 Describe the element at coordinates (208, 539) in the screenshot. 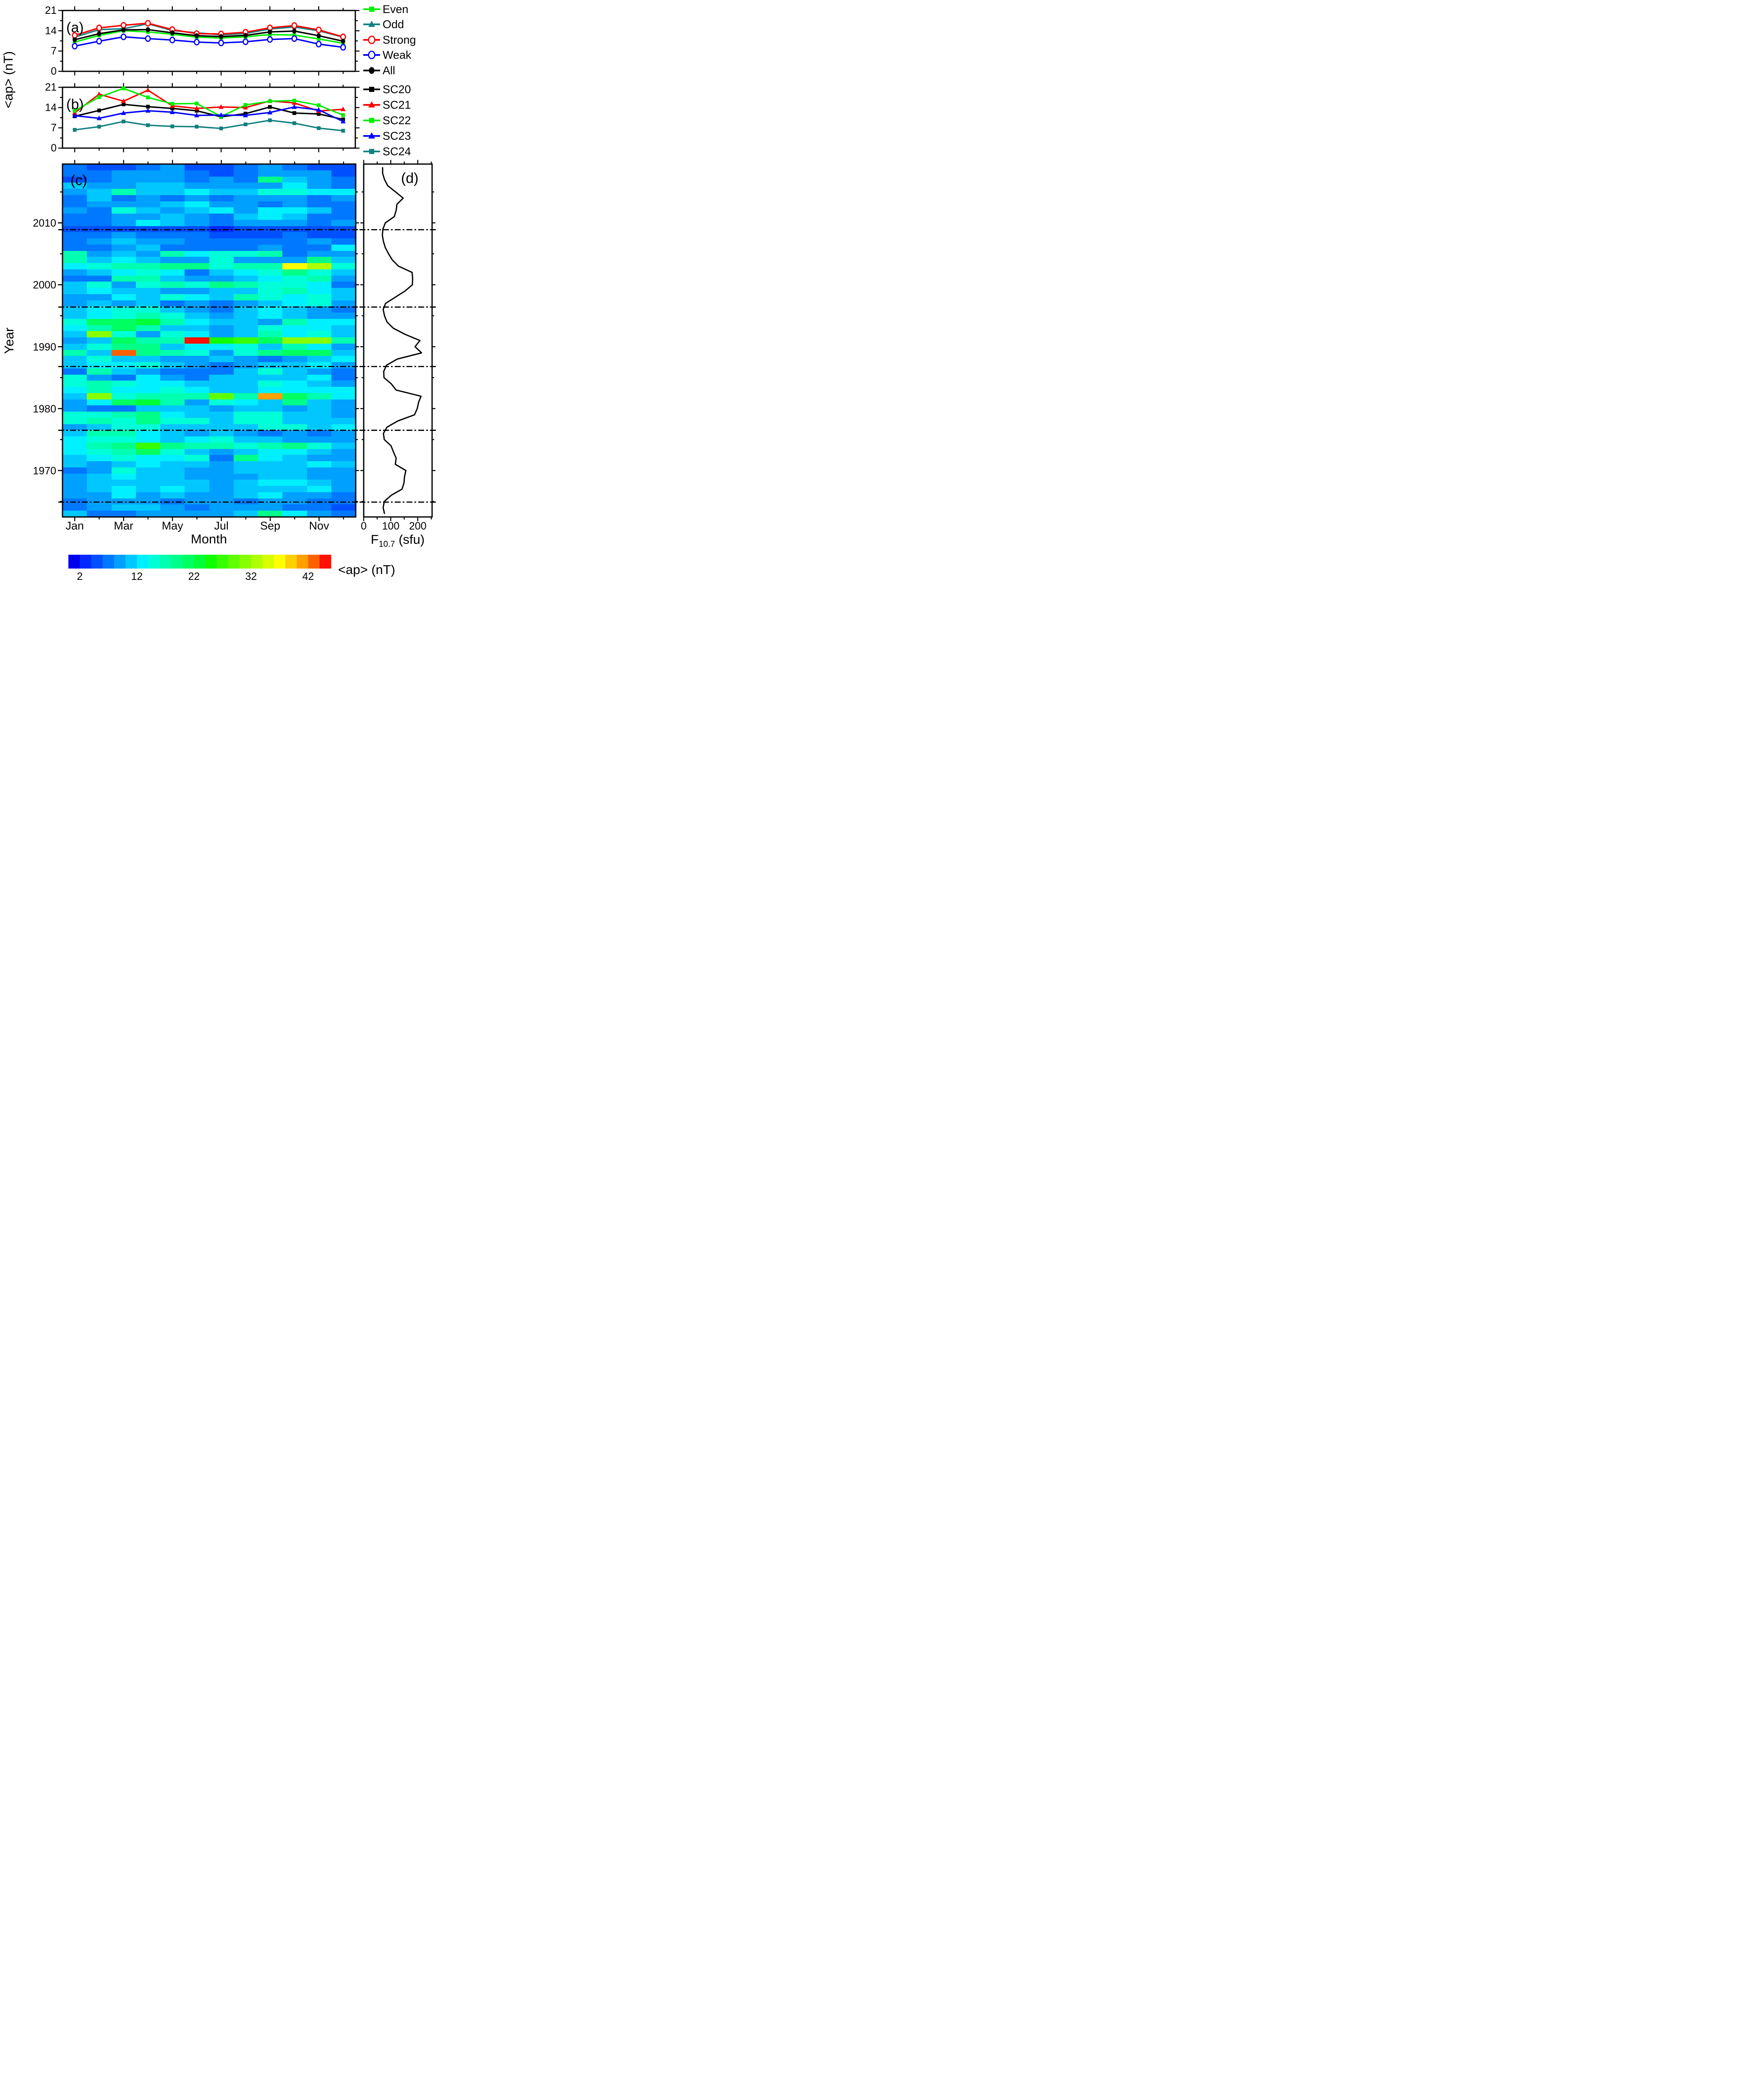

I see `month-axis-title: Month` at that location.